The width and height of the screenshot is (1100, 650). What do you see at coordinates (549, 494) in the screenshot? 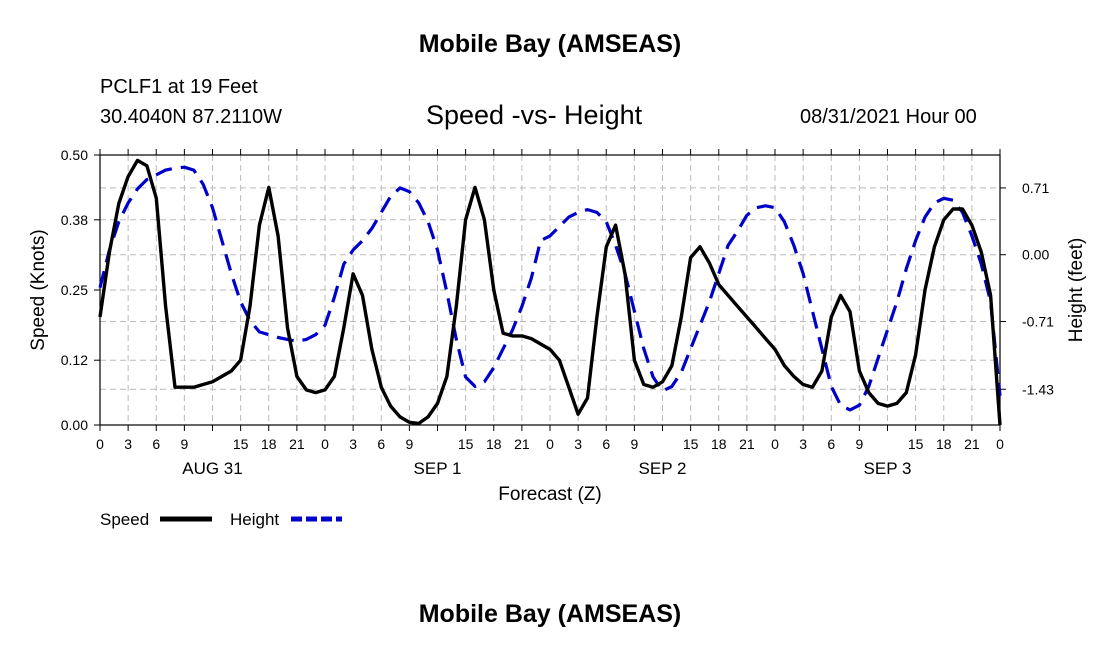
I see `x-axis-title: Forecast (Z)` at bounding box center [549, 494].